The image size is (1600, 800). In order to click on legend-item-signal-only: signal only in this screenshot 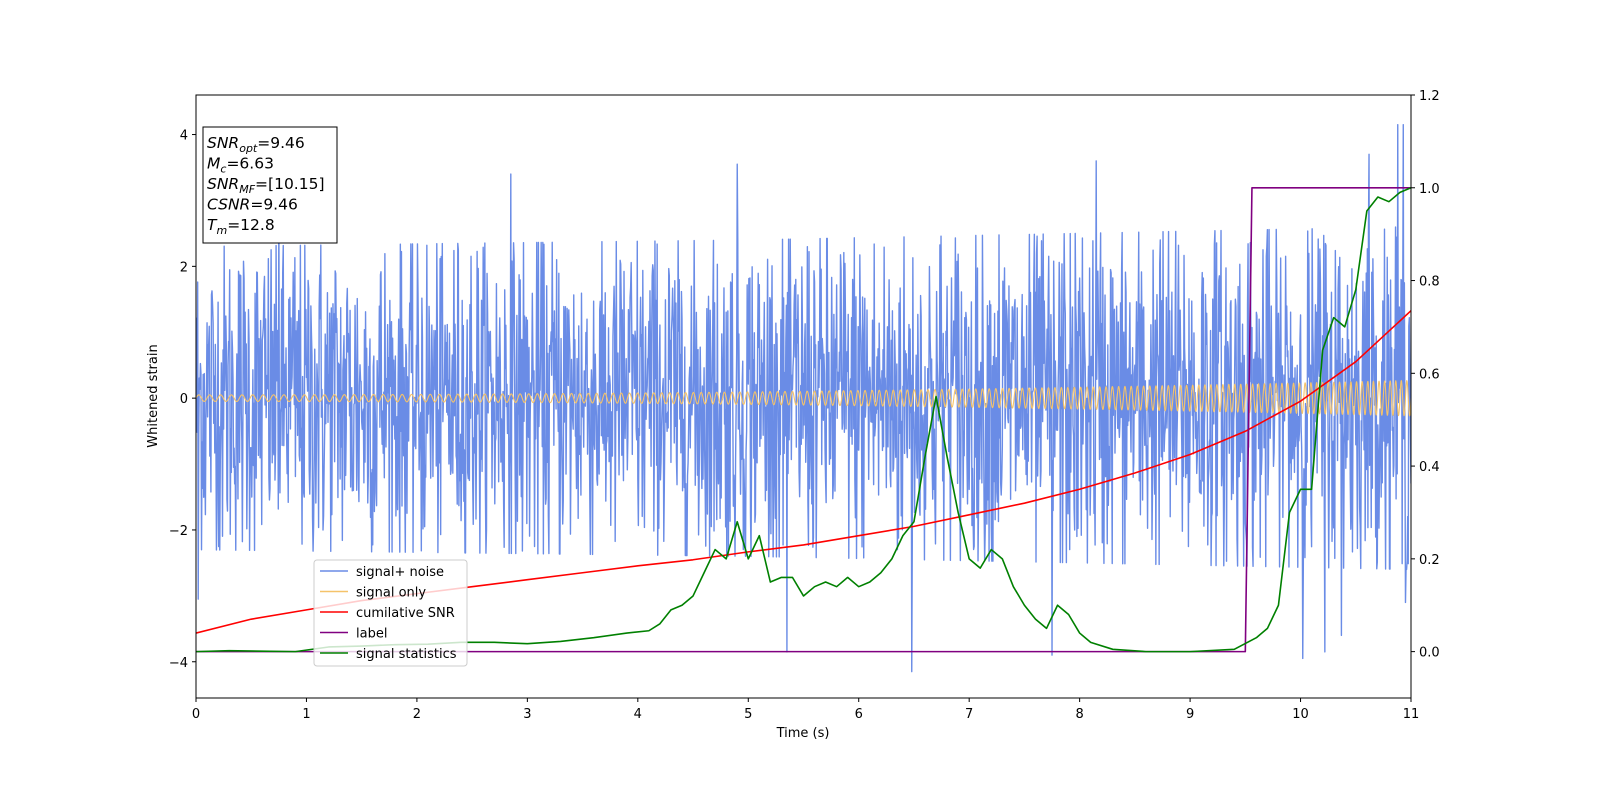, I will do `click(373, 593)`.